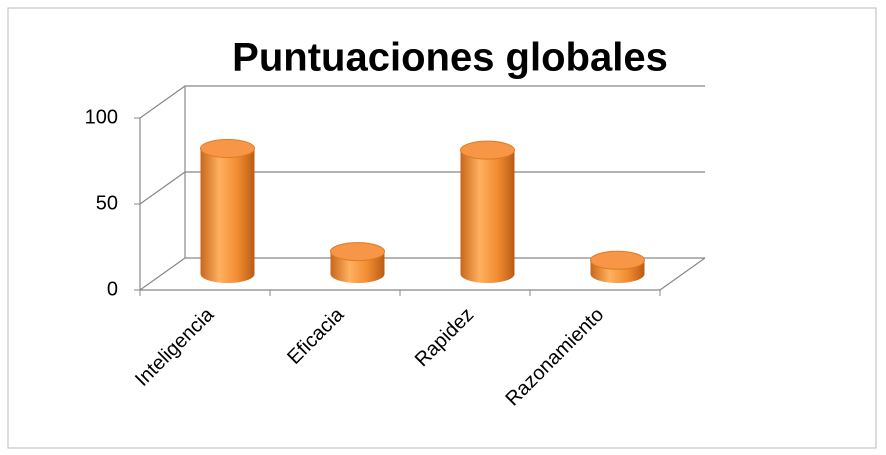  What do you see at coordinates (555, 357) in the screenshot?
I see `x-tick-label: Razonamiento` at bounding box center [555, 357].